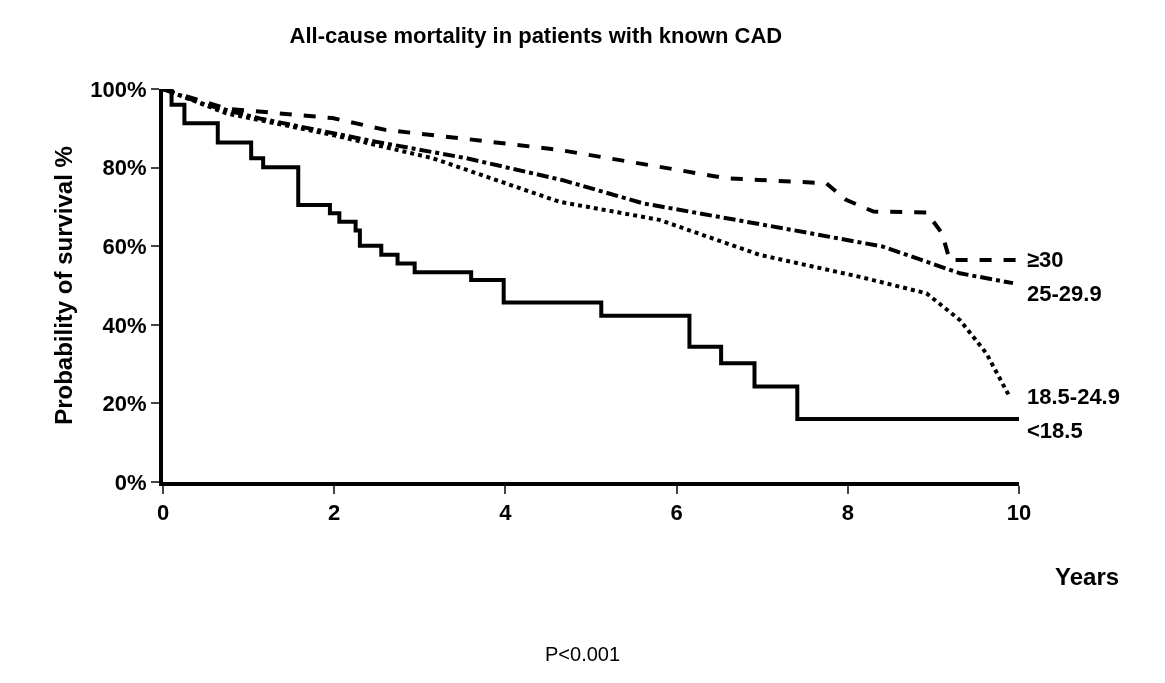 This screenshot has width=1165, height=683. What do you see at coordinates (1055, 430) in the screenshot?
I see `series-label: <18.5` at bounding box center [1055, 430].